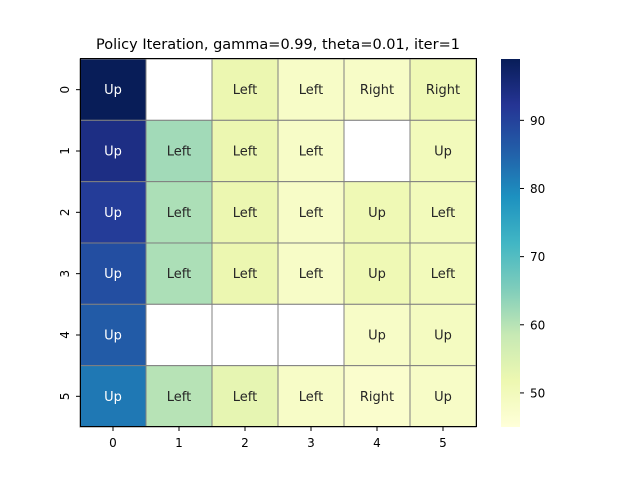  What do you see at coordinates (65, 335) in the screenshot?
I see `y-tick-label: 4` at bounding box center [65, 335].